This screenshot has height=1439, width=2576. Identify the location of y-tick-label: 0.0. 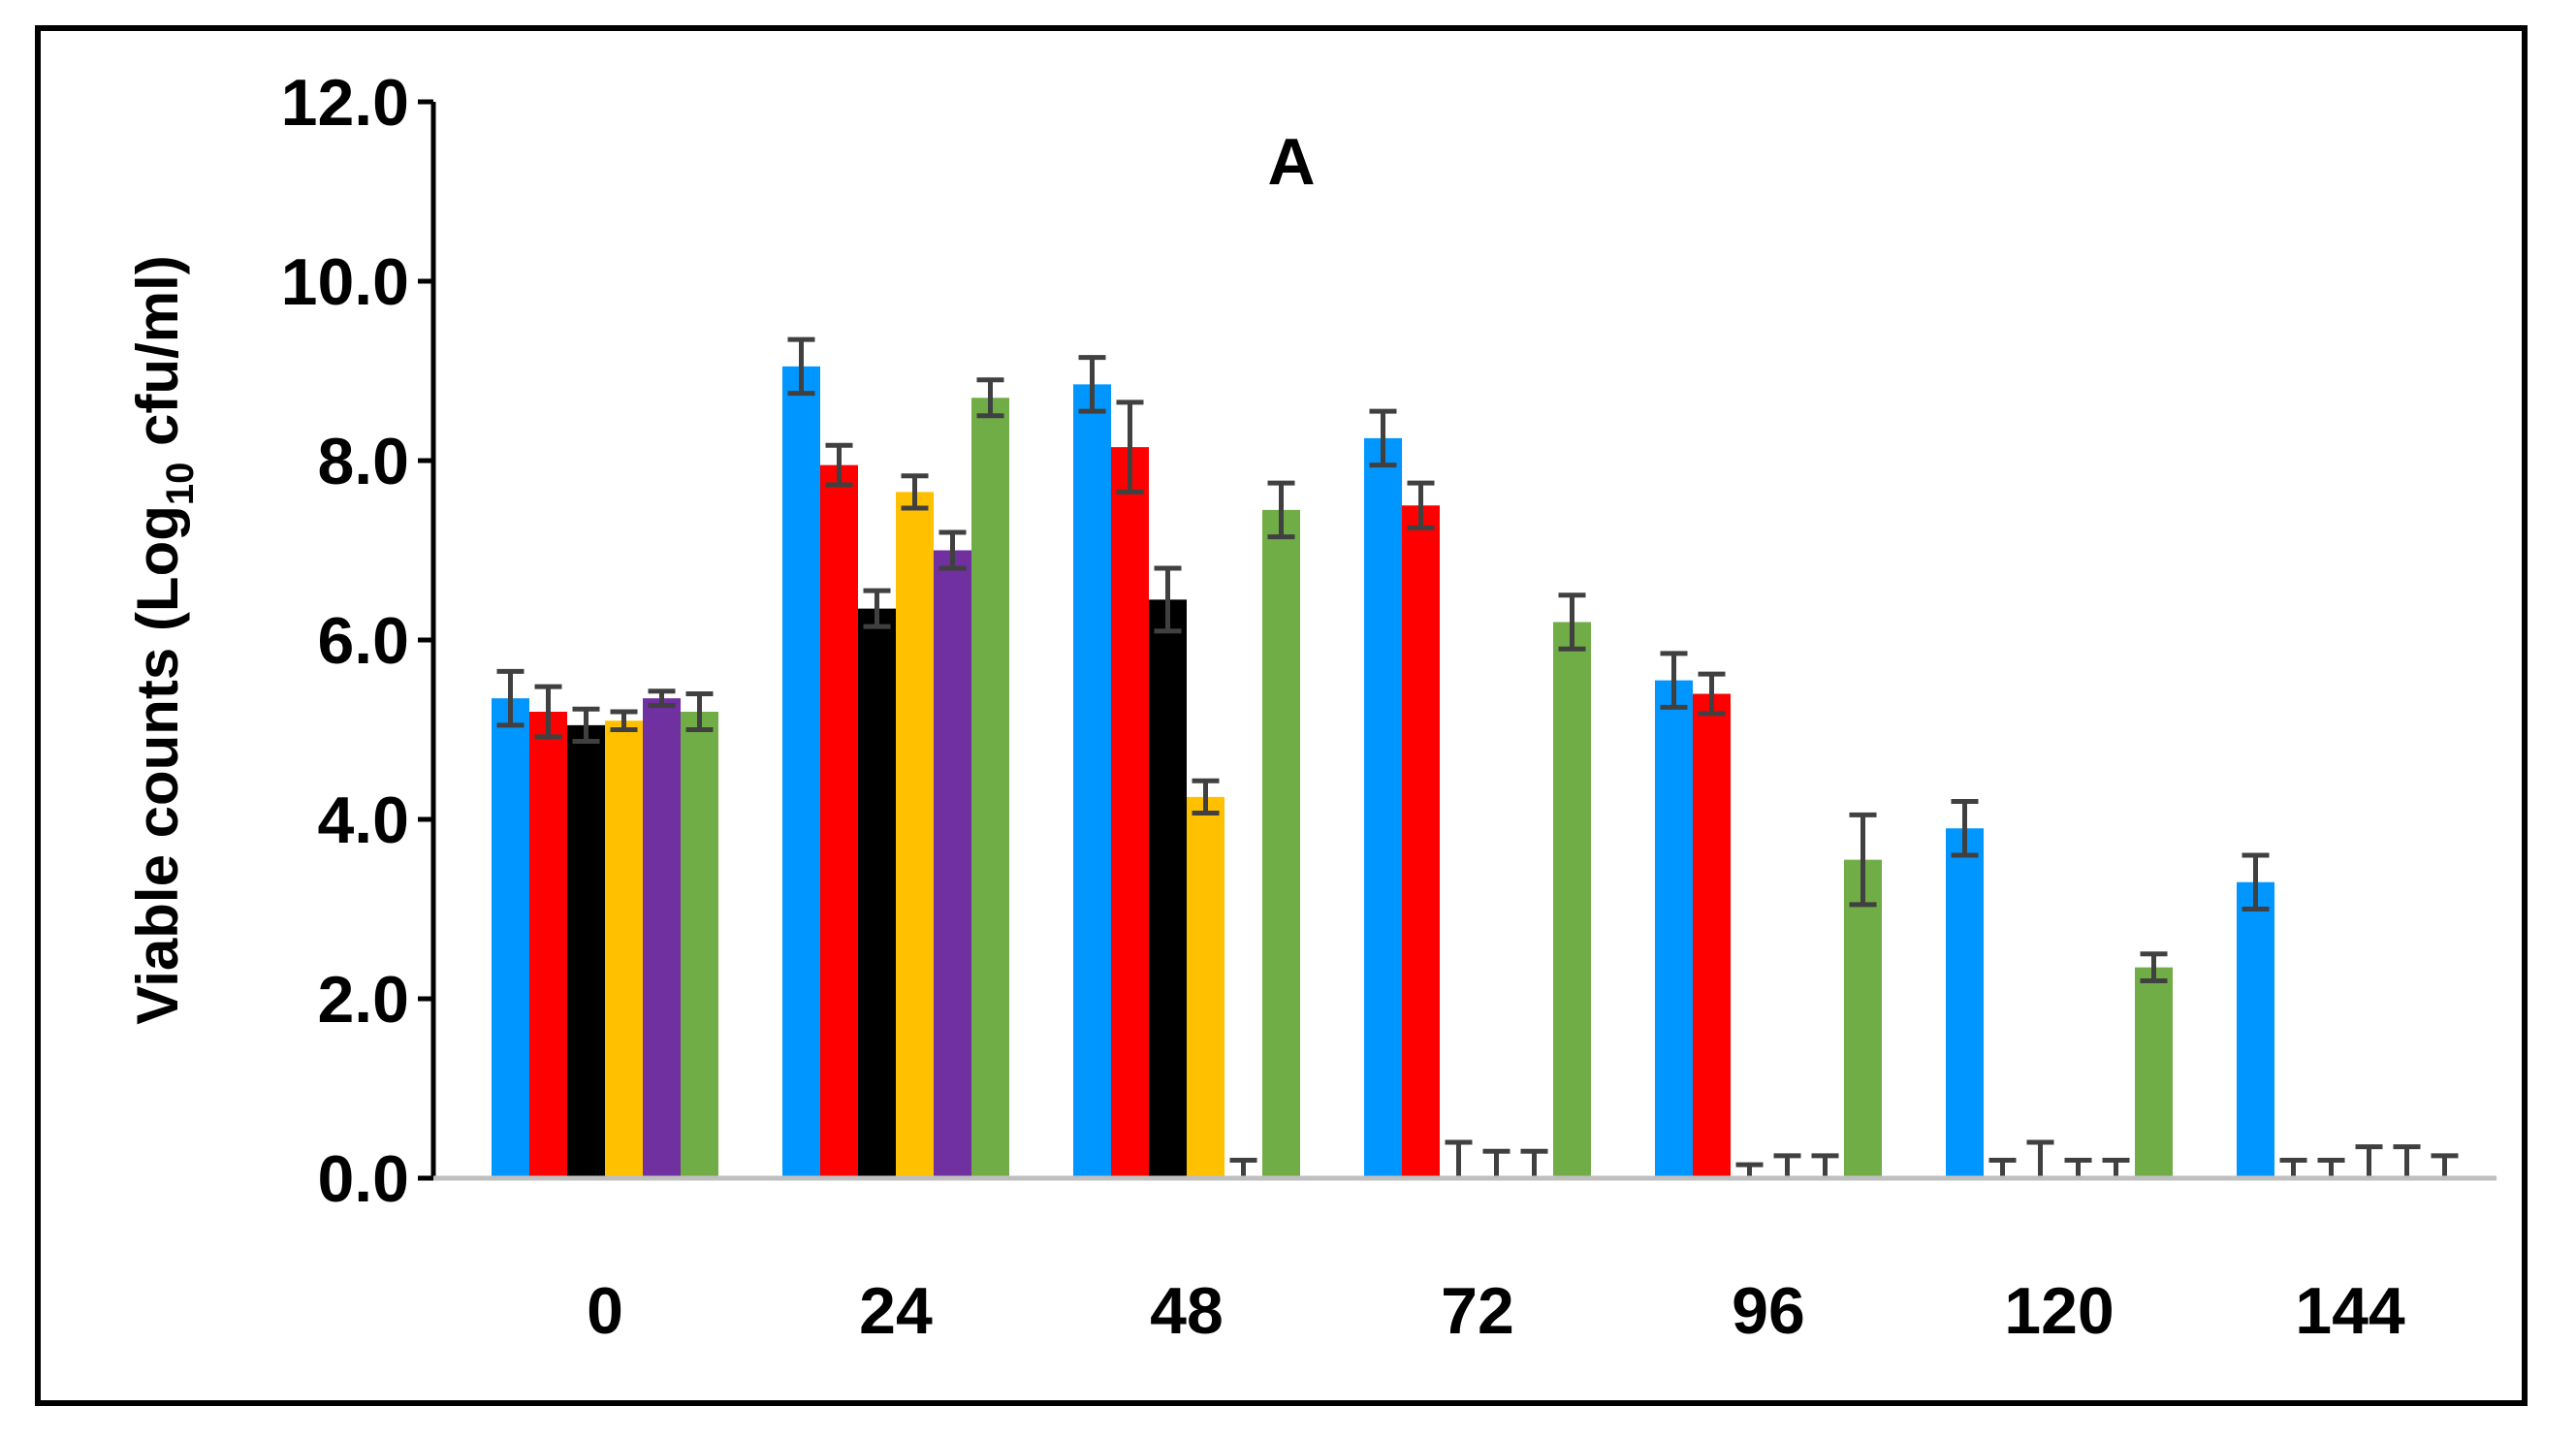
(363, 1179).